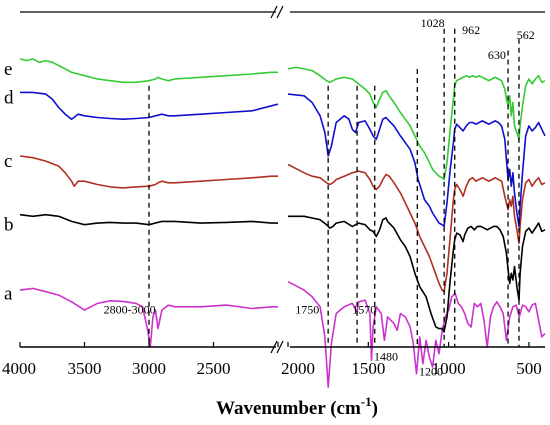 The image size is (550, 425). What do you see at coordinates (8, 69) in the screenshot?
I see `series-label-e: e` at bounding box center [8, 69].